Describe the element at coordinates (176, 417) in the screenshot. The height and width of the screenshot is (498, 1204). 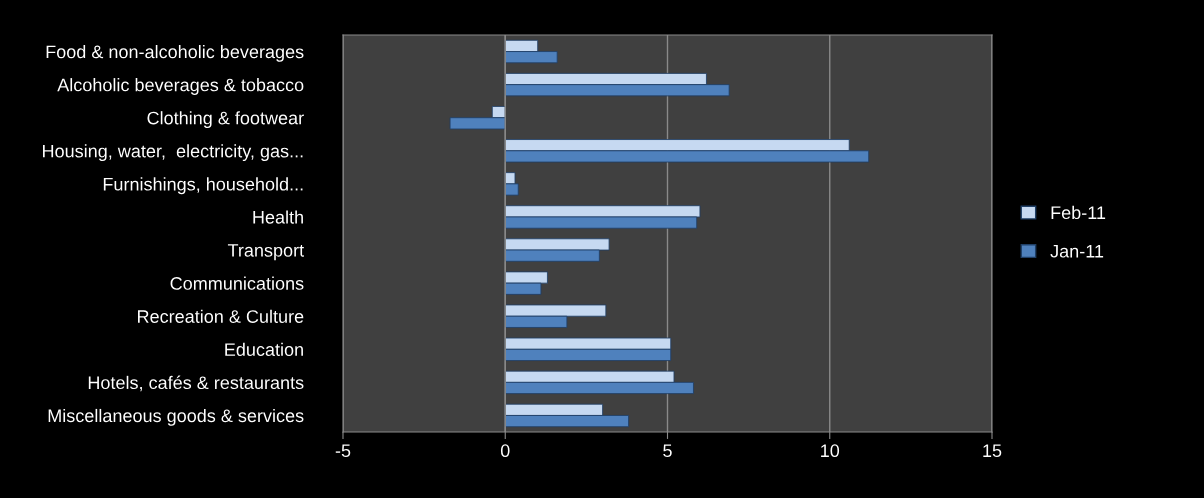
I see `y-tick-label: Miscellaneous goods & services` at that location.